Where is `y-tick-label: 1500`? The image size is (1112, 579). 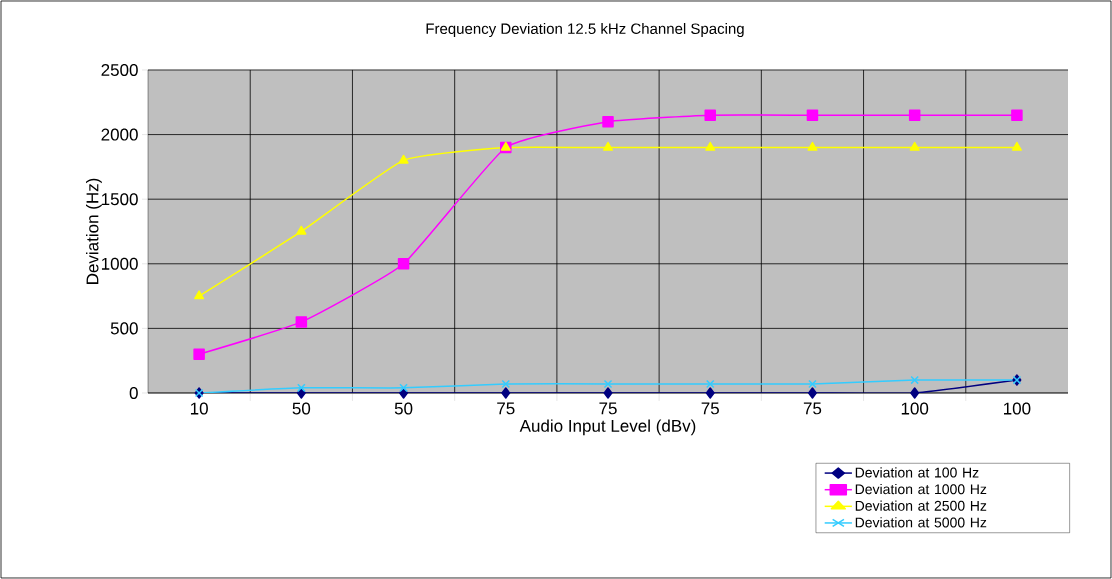 y-tick-label: 1500 is located at coordinates (119, 199).